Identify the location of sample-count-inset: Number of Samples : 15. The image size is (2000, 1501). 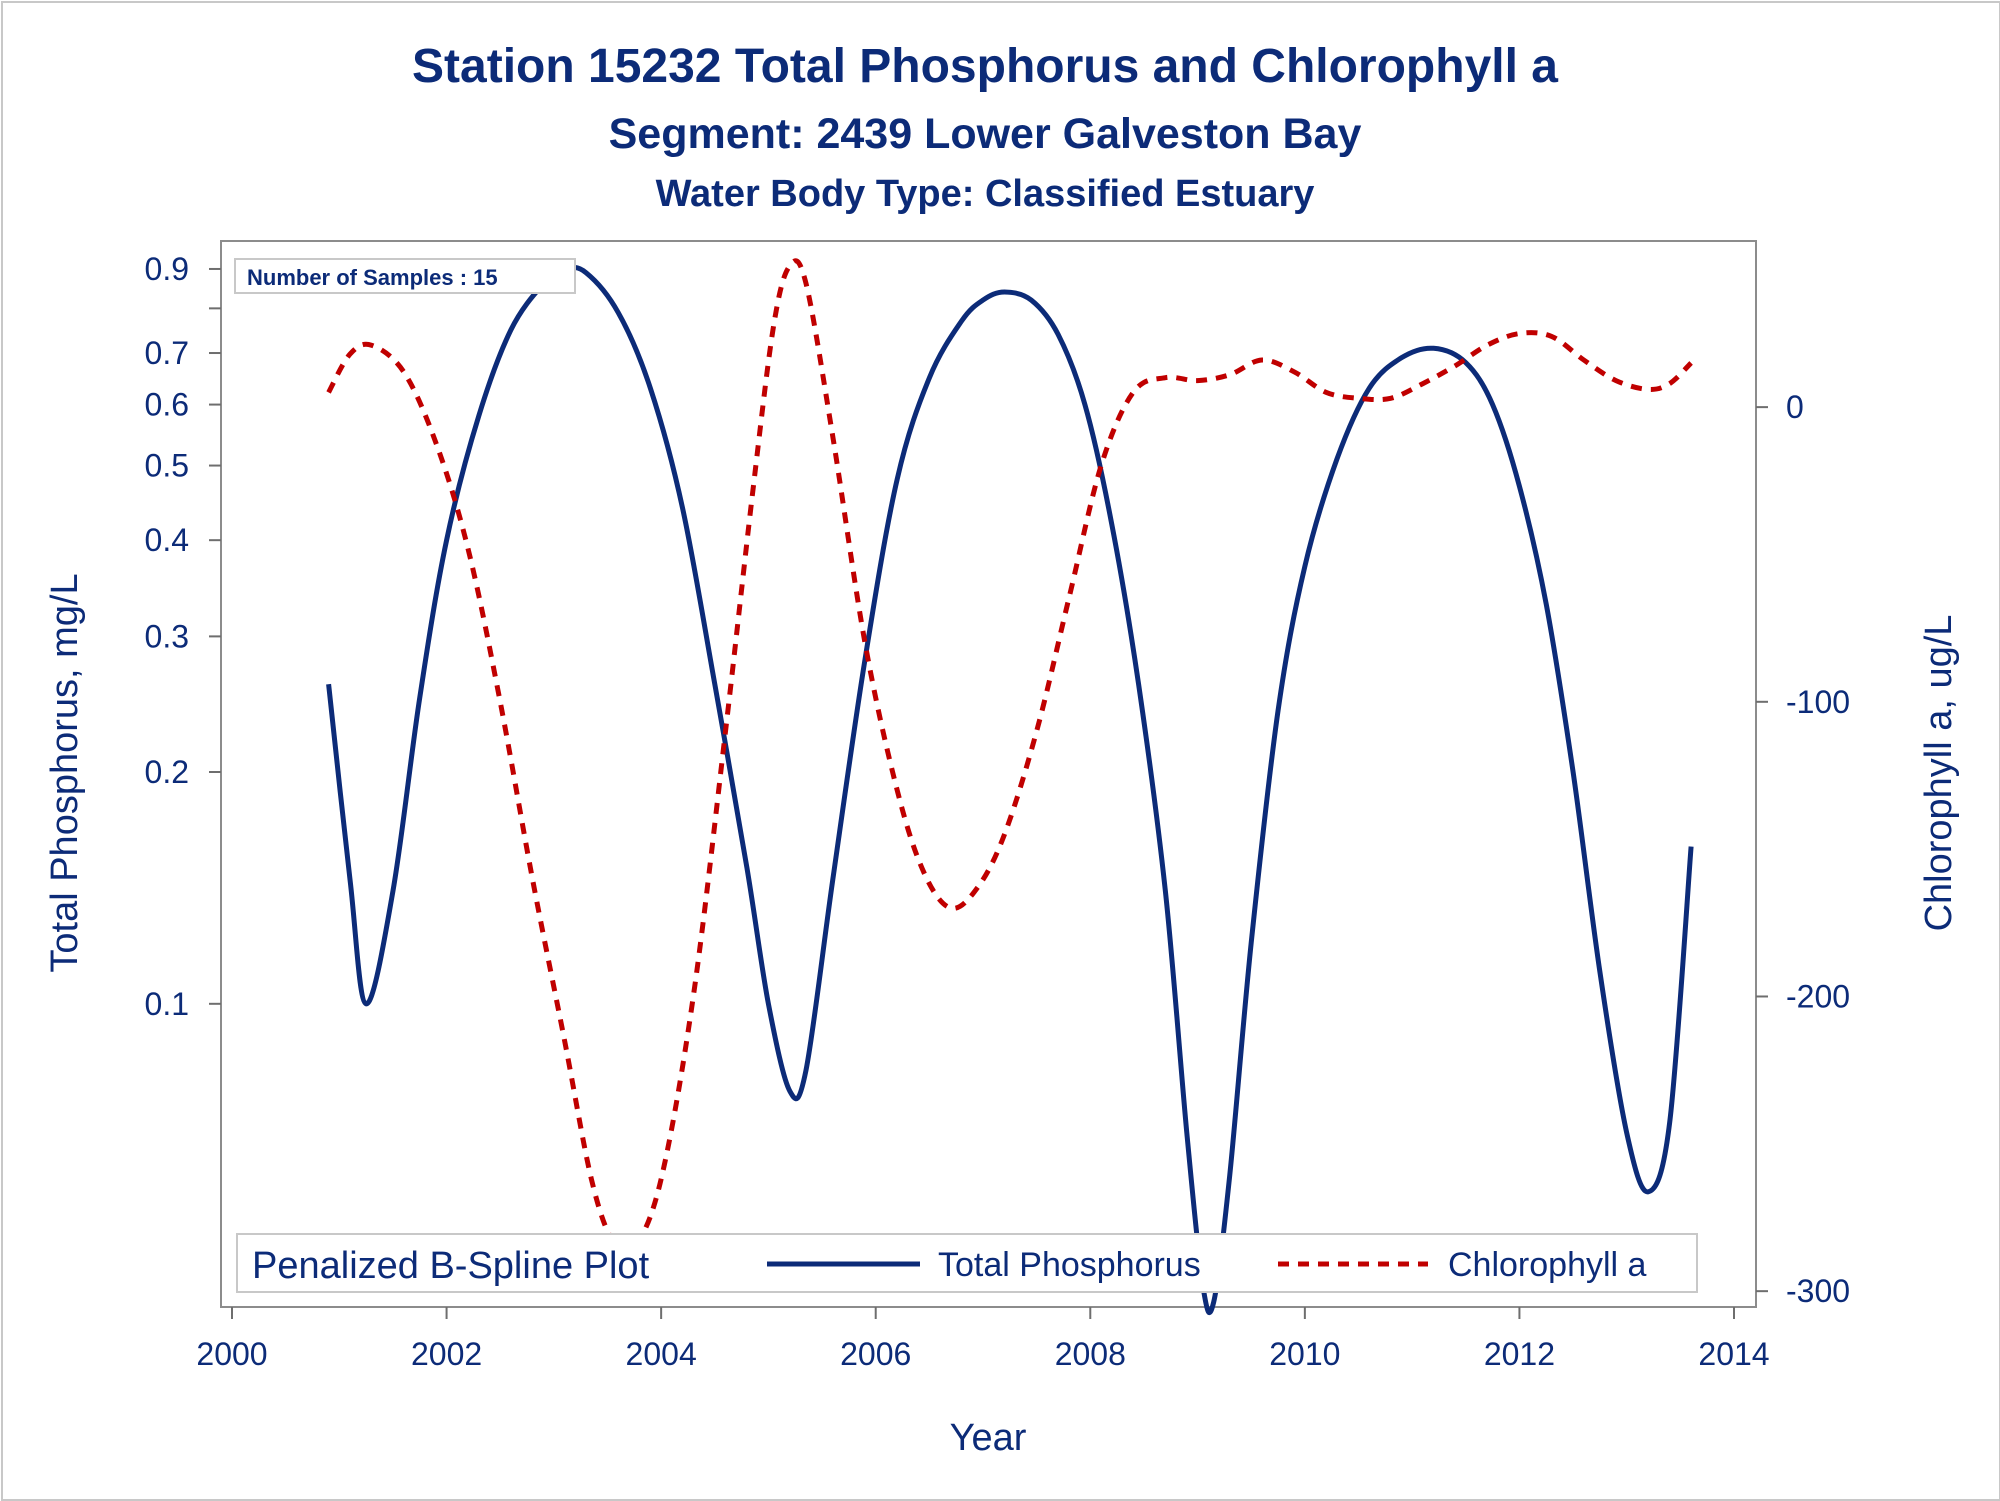
(405, 276).